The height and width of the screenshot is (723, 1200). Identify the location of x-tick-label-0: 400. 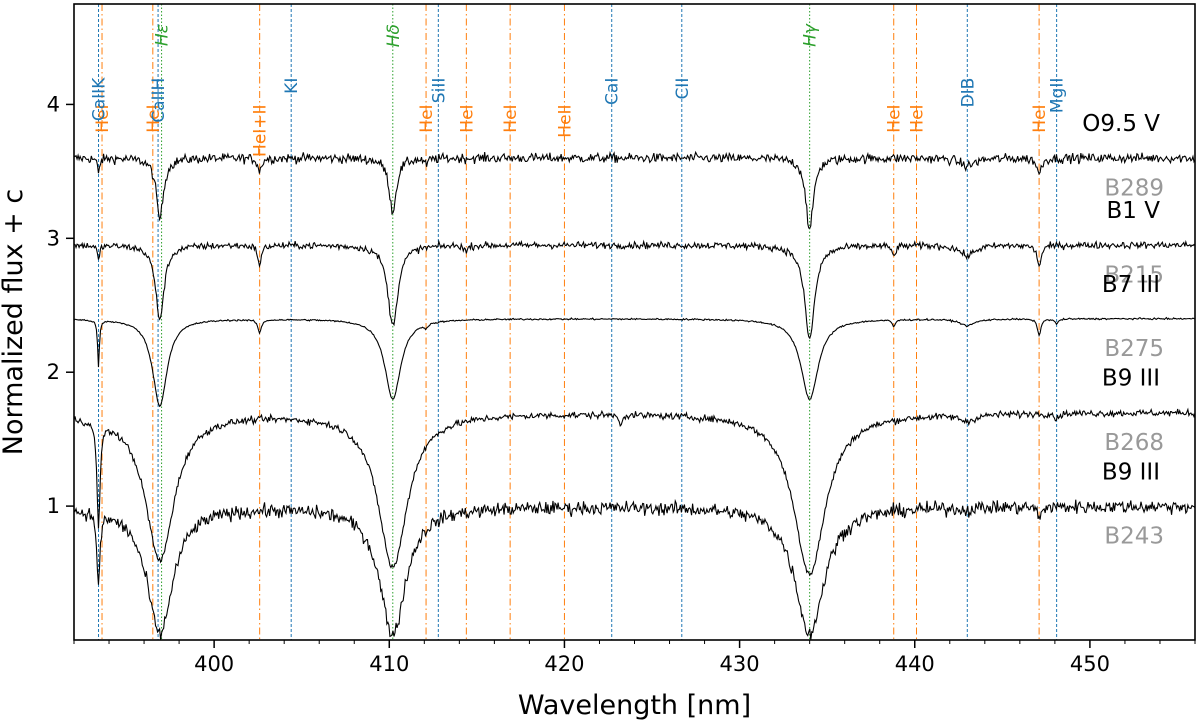
(214, 664).